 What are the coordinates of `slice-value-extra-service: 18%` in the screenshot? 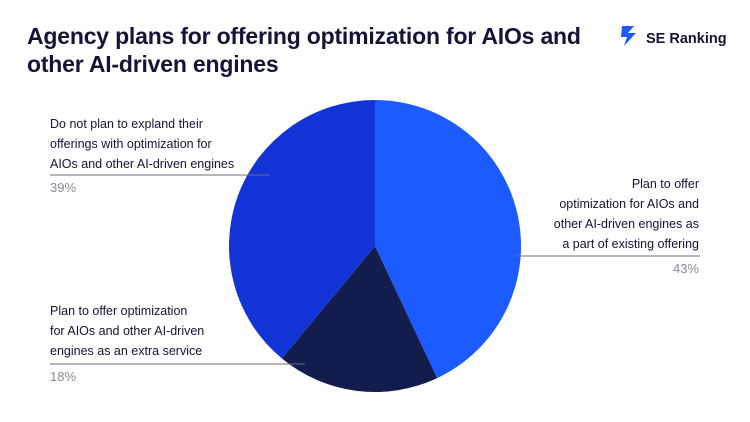 It's located at (63, 376).